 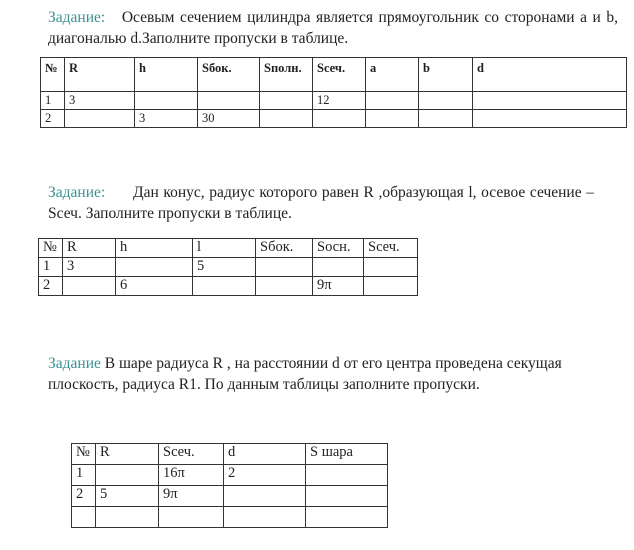 What do you see at coordinates (445, 74) in the screenshot?
I see `header-cell: b` at bounding box center [445, 74].